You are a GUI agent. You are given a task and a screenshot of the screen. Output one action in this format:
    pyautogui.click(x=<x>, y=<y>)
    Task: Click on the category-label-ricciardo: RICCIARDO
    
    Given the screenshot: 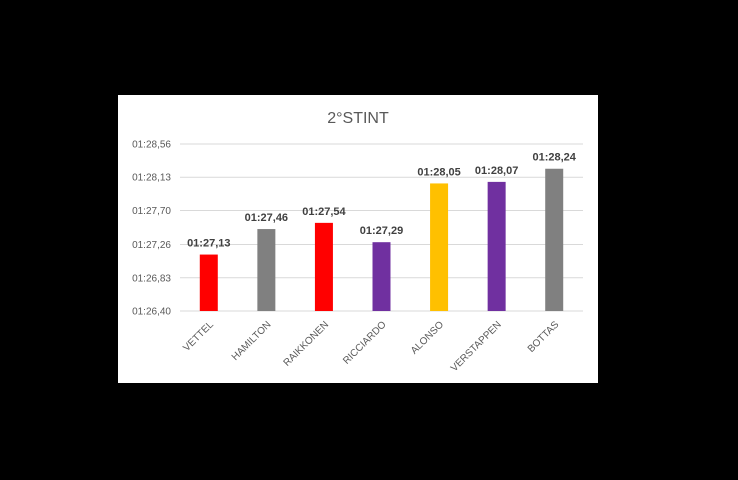 What is the action you would take?
    pyautogui.click(x=365, y=343)
    